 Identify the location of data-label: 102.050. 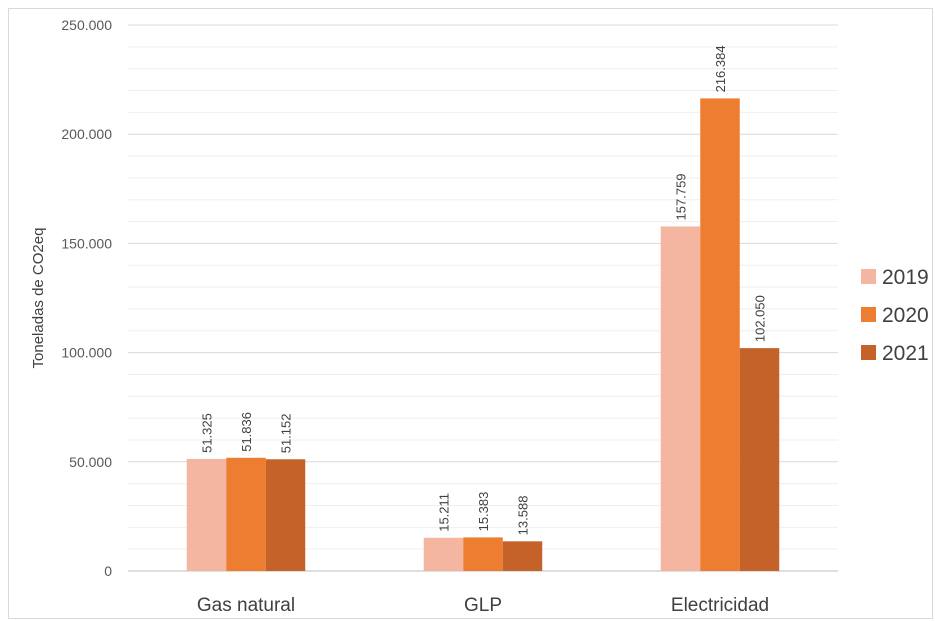
(760, 318).